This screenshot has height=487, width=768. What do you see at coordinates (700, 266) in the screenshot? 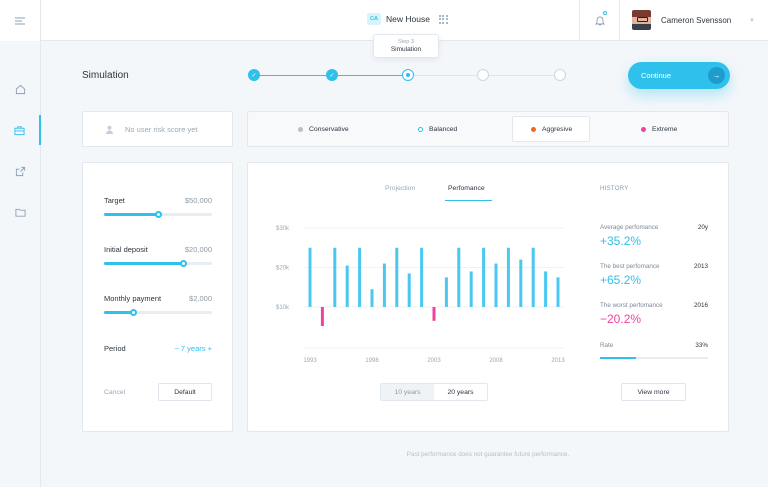
I see `history-best-tag: 2013` at bounding box center [700, 266].